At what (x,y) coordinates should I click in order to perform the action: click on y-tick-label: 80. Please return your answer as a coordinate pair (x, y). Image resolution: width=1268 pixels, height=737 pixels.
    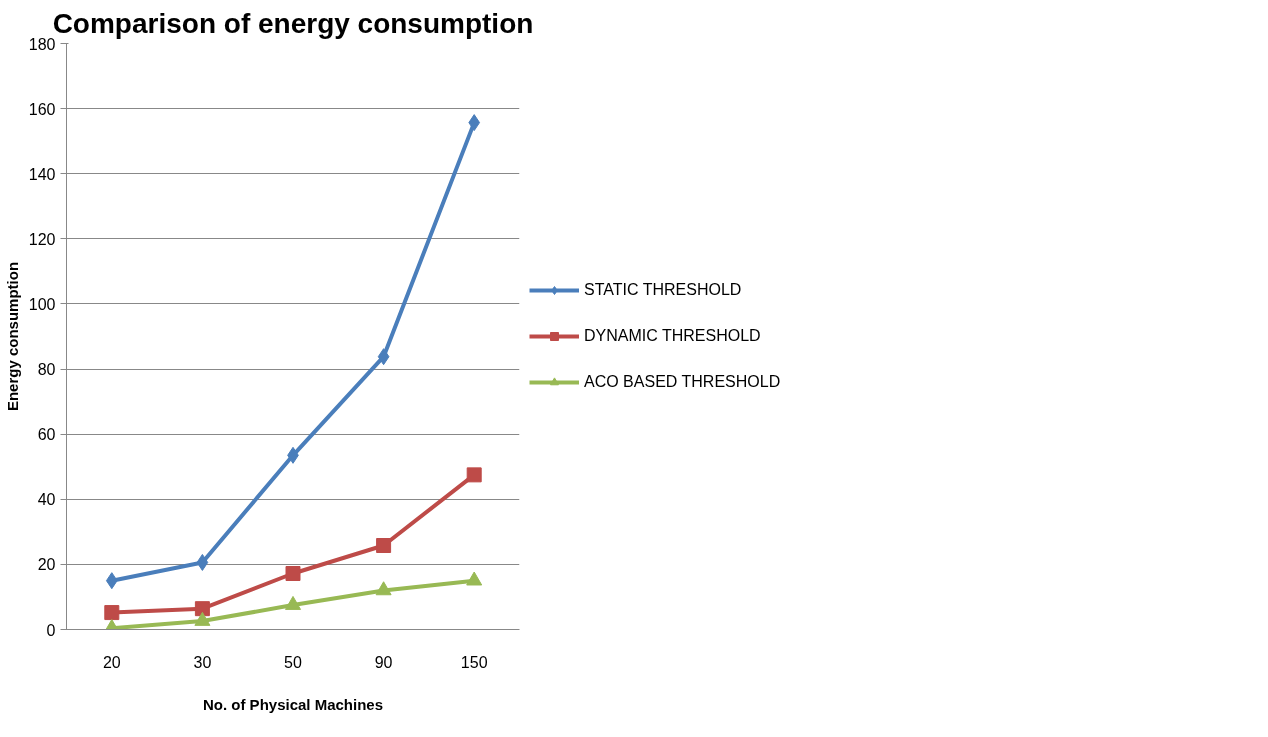
    Looking at the image, I should click on (46, 370).